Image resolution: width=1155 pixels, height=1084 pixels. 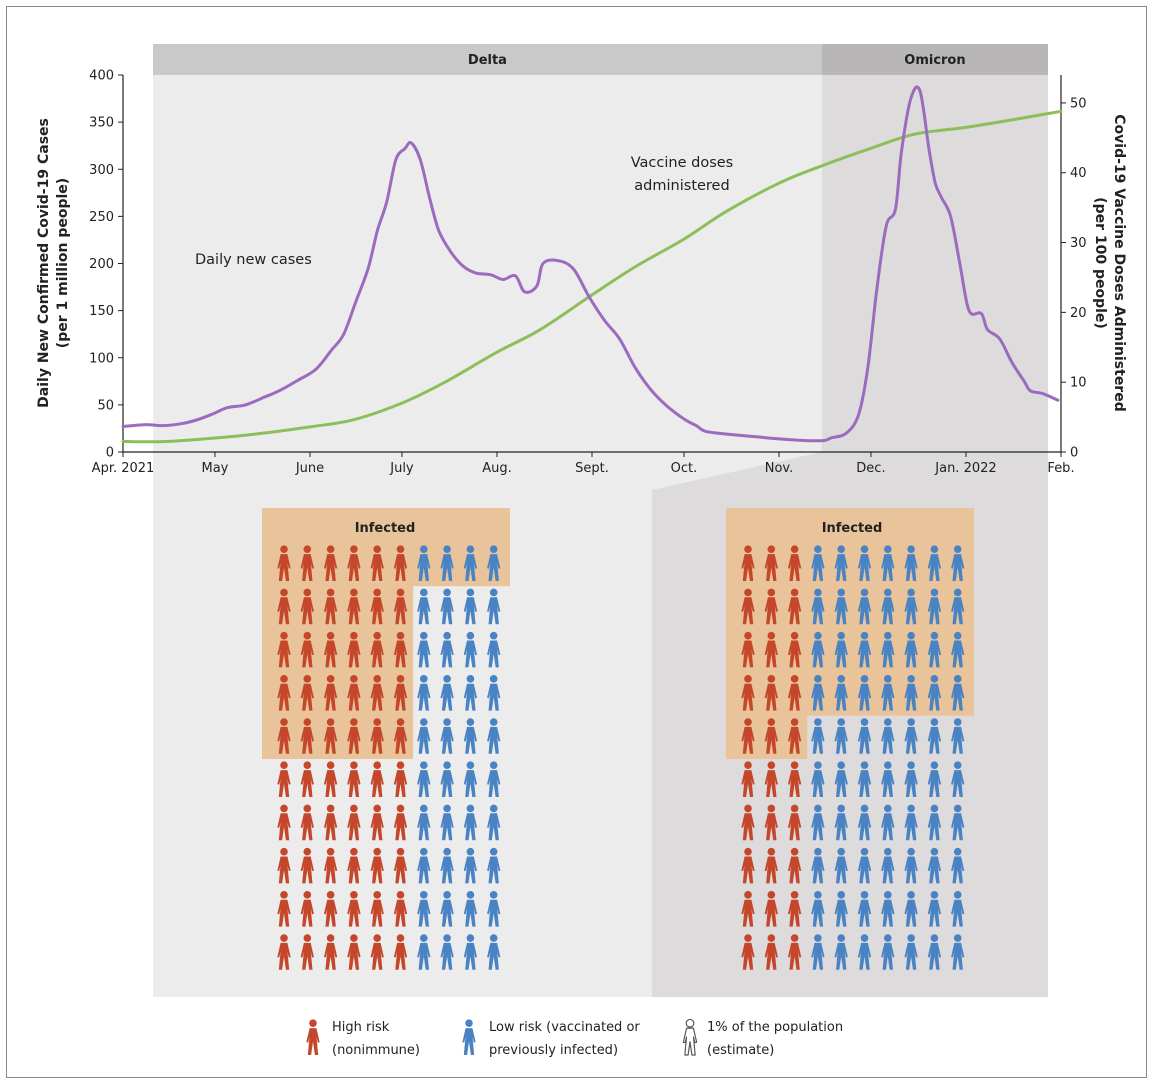 What do you see at coordinates (779, 468) in the screenshot?
I see `x-tick-label: Nov.` at bounding box center [779, 468].